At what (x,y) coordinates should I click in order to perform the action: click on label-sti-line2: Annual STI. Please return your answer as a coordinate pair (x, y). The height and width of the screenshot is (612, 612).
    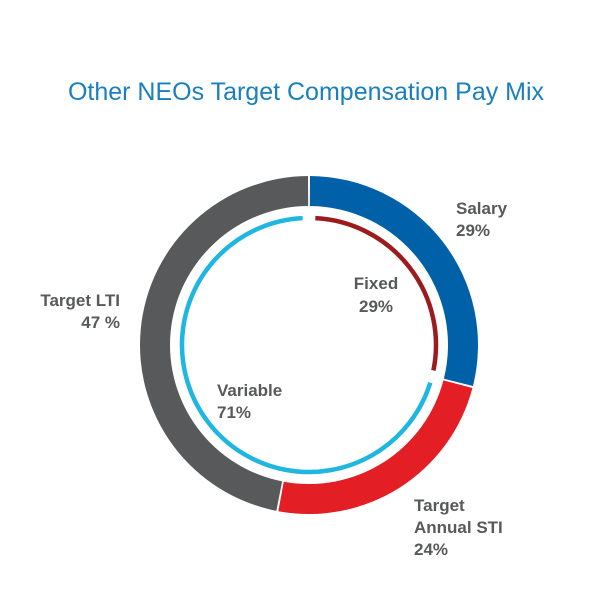
    Looking at the image, I should click on (458, 527).